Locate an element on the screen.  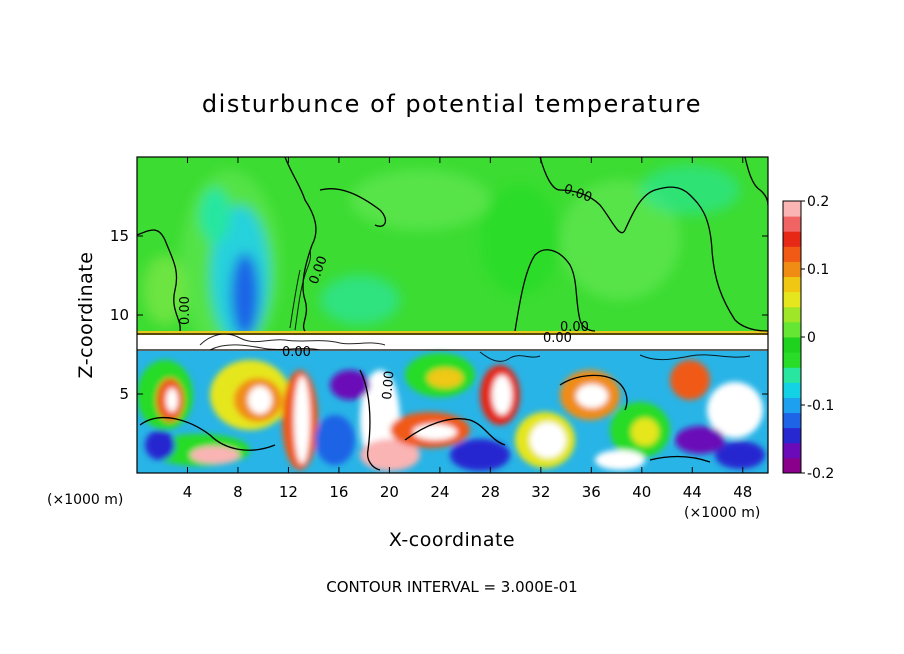
x-tick-label: 20 is located at coordinates (389, 492).